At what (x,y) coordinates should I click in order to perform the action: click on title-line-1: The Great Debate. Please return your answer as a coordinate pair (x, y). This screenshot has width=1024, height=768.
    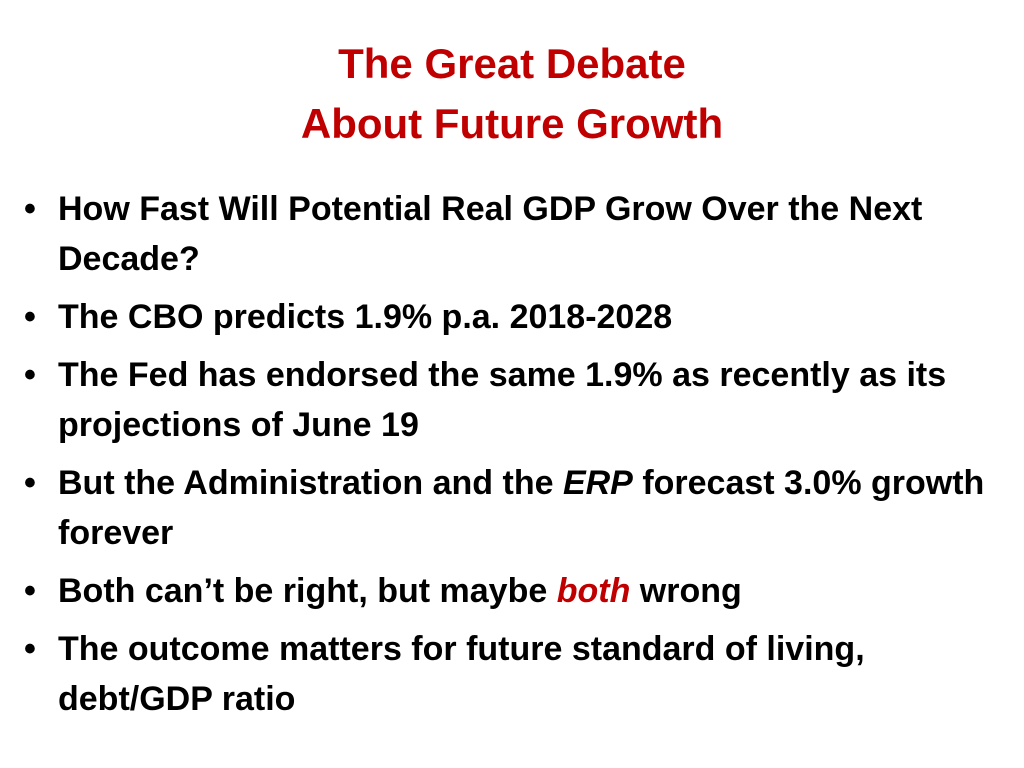
    Looking at the image, I should click on (512, 63).